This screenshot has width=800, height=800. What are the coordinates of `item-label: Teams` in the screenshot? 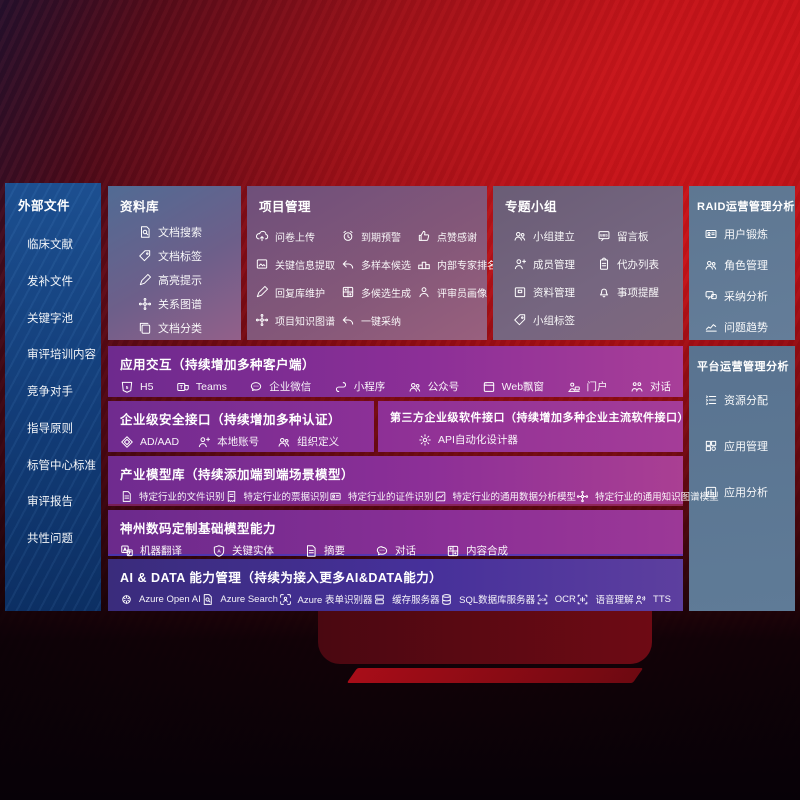 It's located at (211, 386).